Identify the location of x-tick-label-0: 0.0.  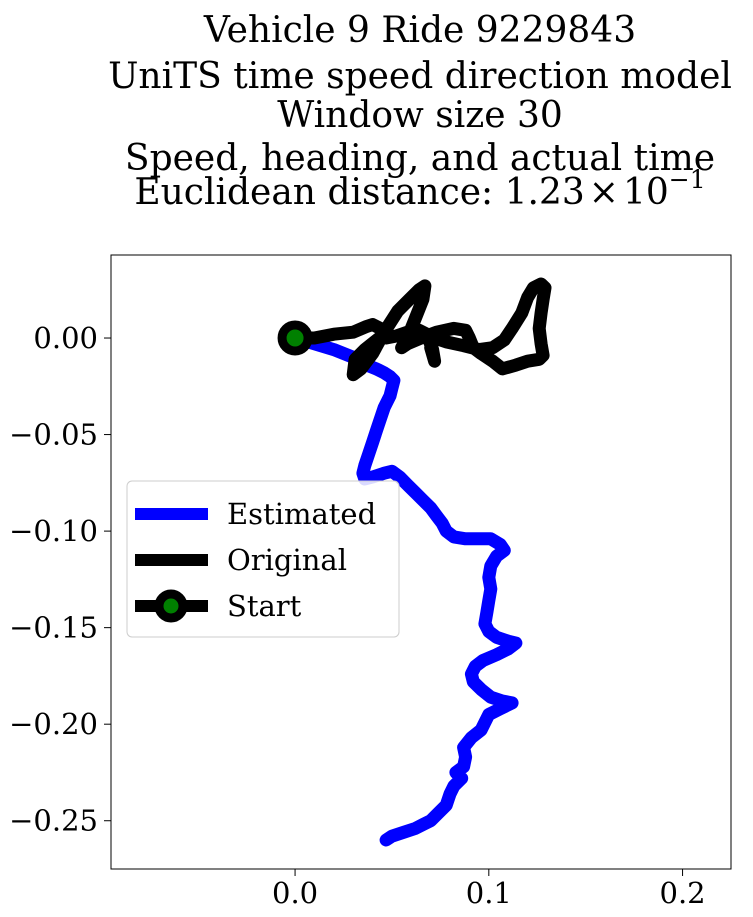
(295, 893).